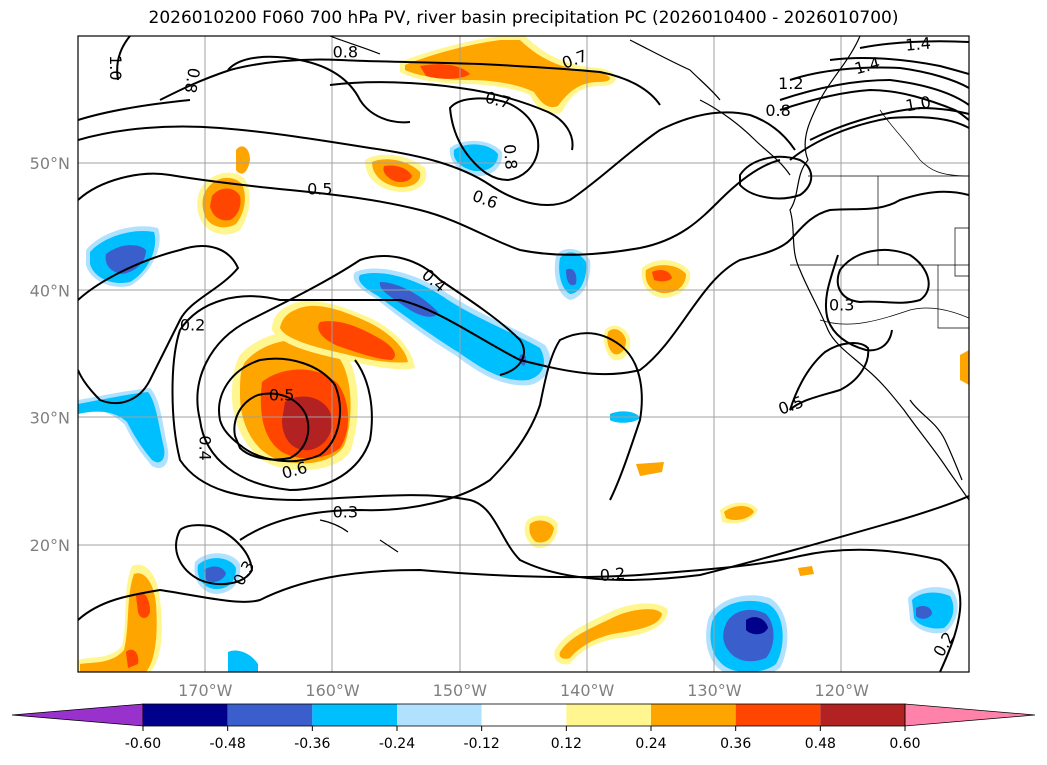 The width and height of the screenshot is (1047, 765). I want to click on colorbar-tick-label: 0.48, so click(820, 744).